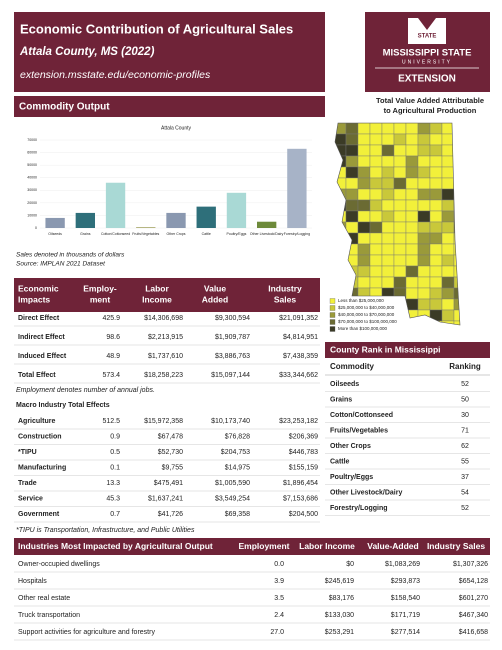 Image resolution: width=502 pixels, height=650 pixels. I want to click on cell: $1,737,610, so click(165, 356).